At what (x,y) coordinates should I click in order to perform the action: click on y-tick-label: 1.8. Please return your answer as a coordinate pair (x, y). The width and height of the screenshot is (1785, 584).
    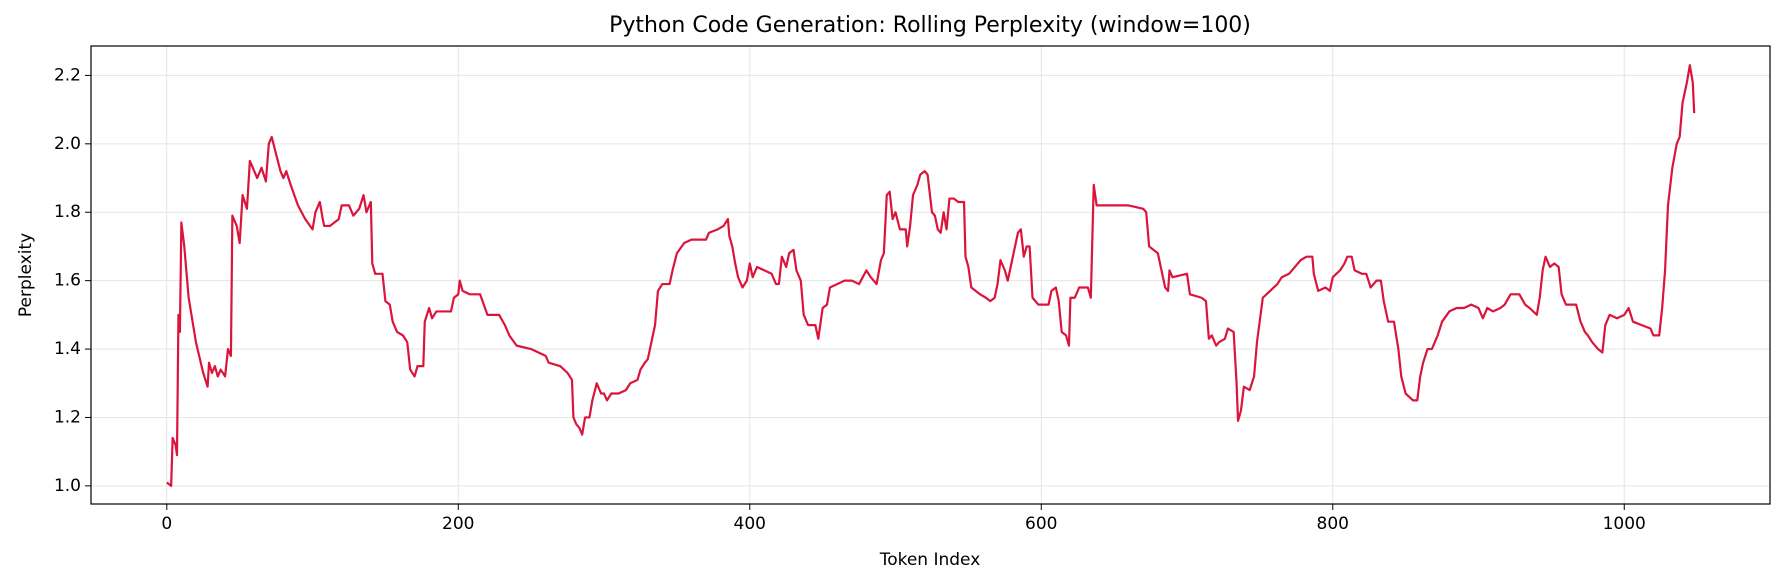
    Looking at the image, I should click on (67, 212).